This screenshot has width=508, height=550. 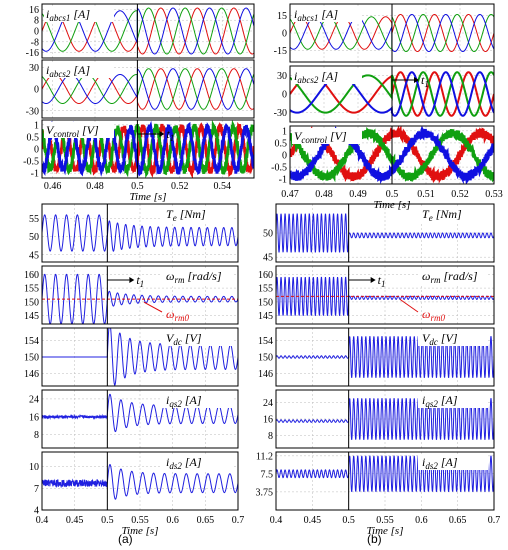 I want to click on x-tick-label: 0.54, so click(x=222, y=186).